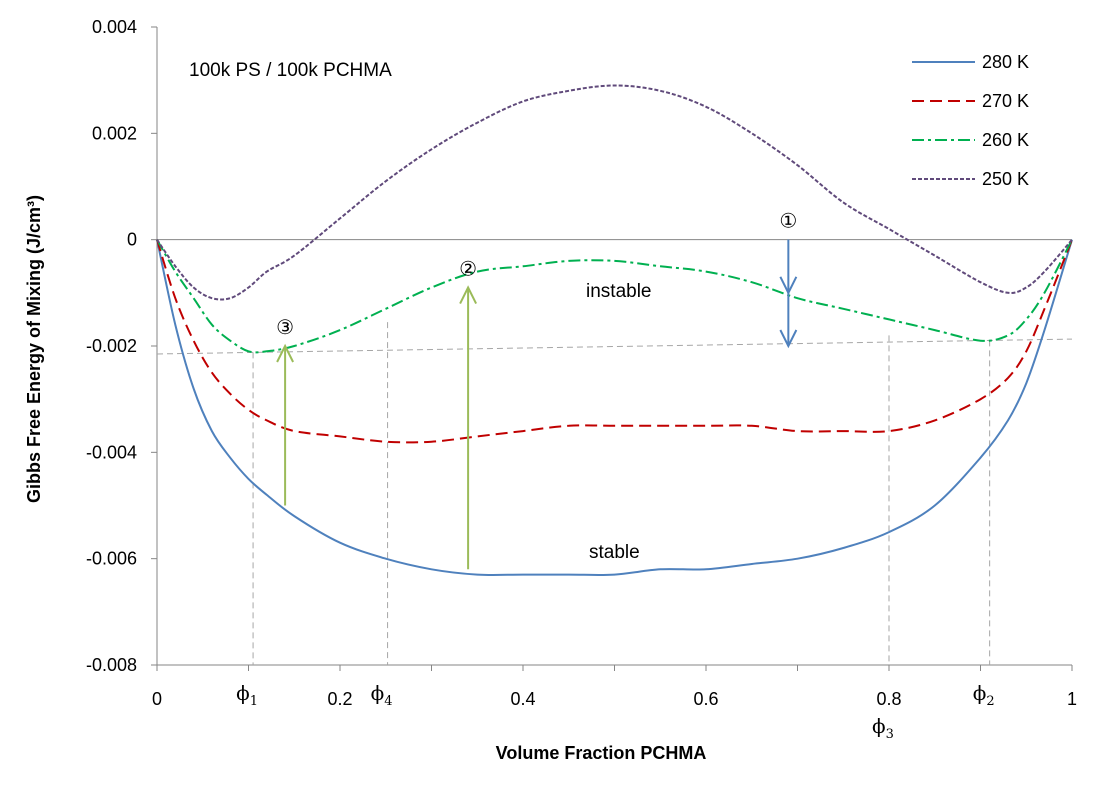  What do you see at coordinates (614, 346) in the screenshot?
I see `common-tangent-line` at bounding box center [614, 346].